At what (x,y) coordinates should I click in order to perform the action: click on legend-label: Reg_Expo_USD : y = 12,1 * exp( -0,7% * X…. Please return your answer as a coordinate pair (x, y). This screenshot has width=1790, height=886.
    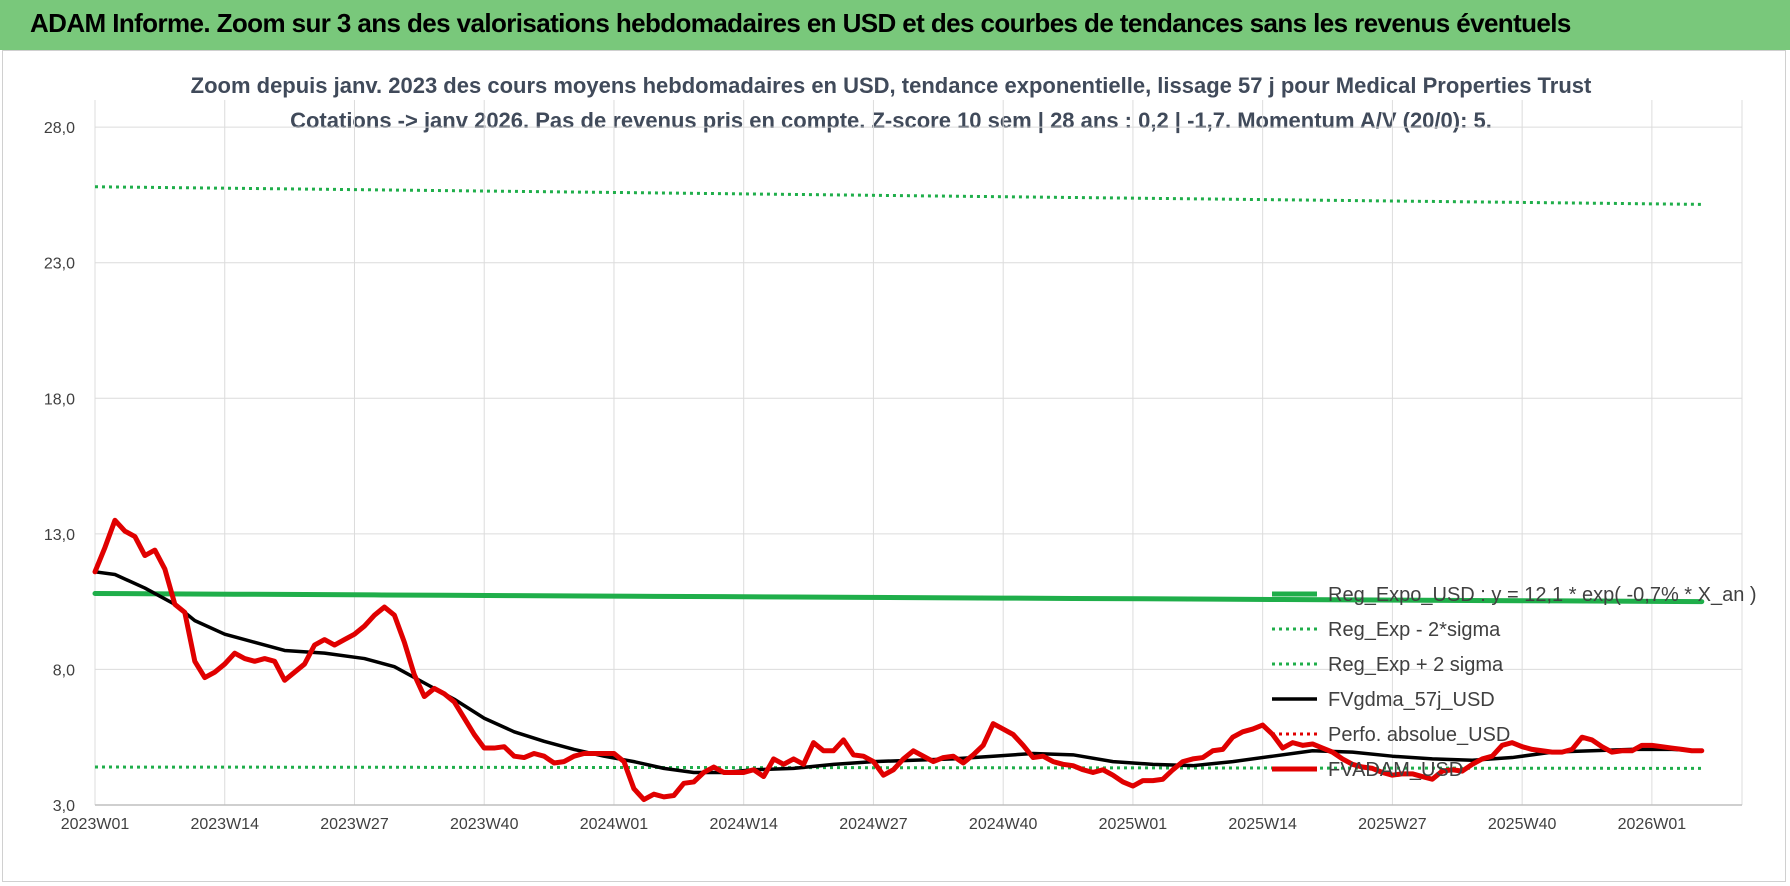
    Looking at the image, I should click on (1542, 595).